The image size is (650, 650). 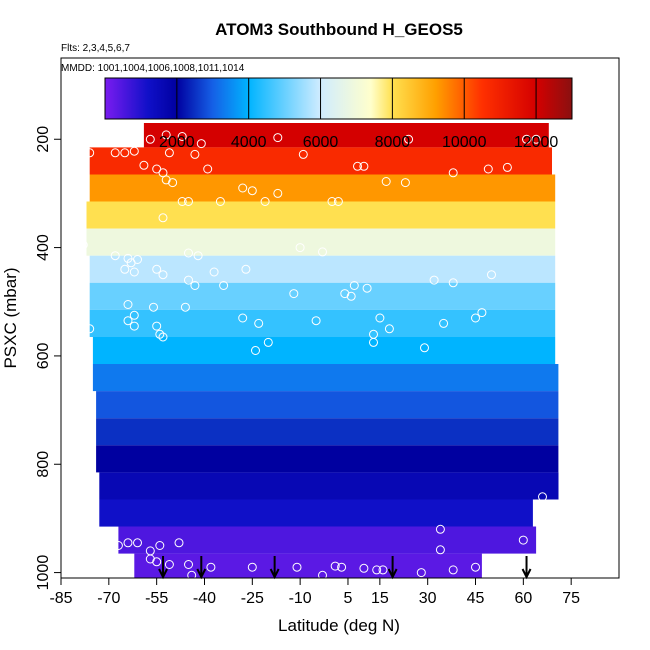 What do you see at coordinates (393, 142) in the screenshot?
I see `colorbar-tick-label: 8000` at bounding box center [393, 142].